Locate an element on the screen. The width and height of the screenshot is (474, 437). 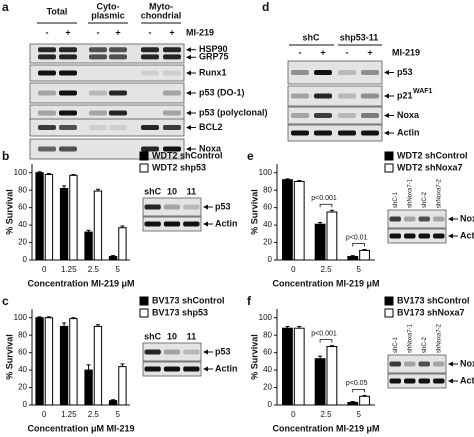
legend-label: WDT2 shNoxa7 is located at coordinates (430, 167).